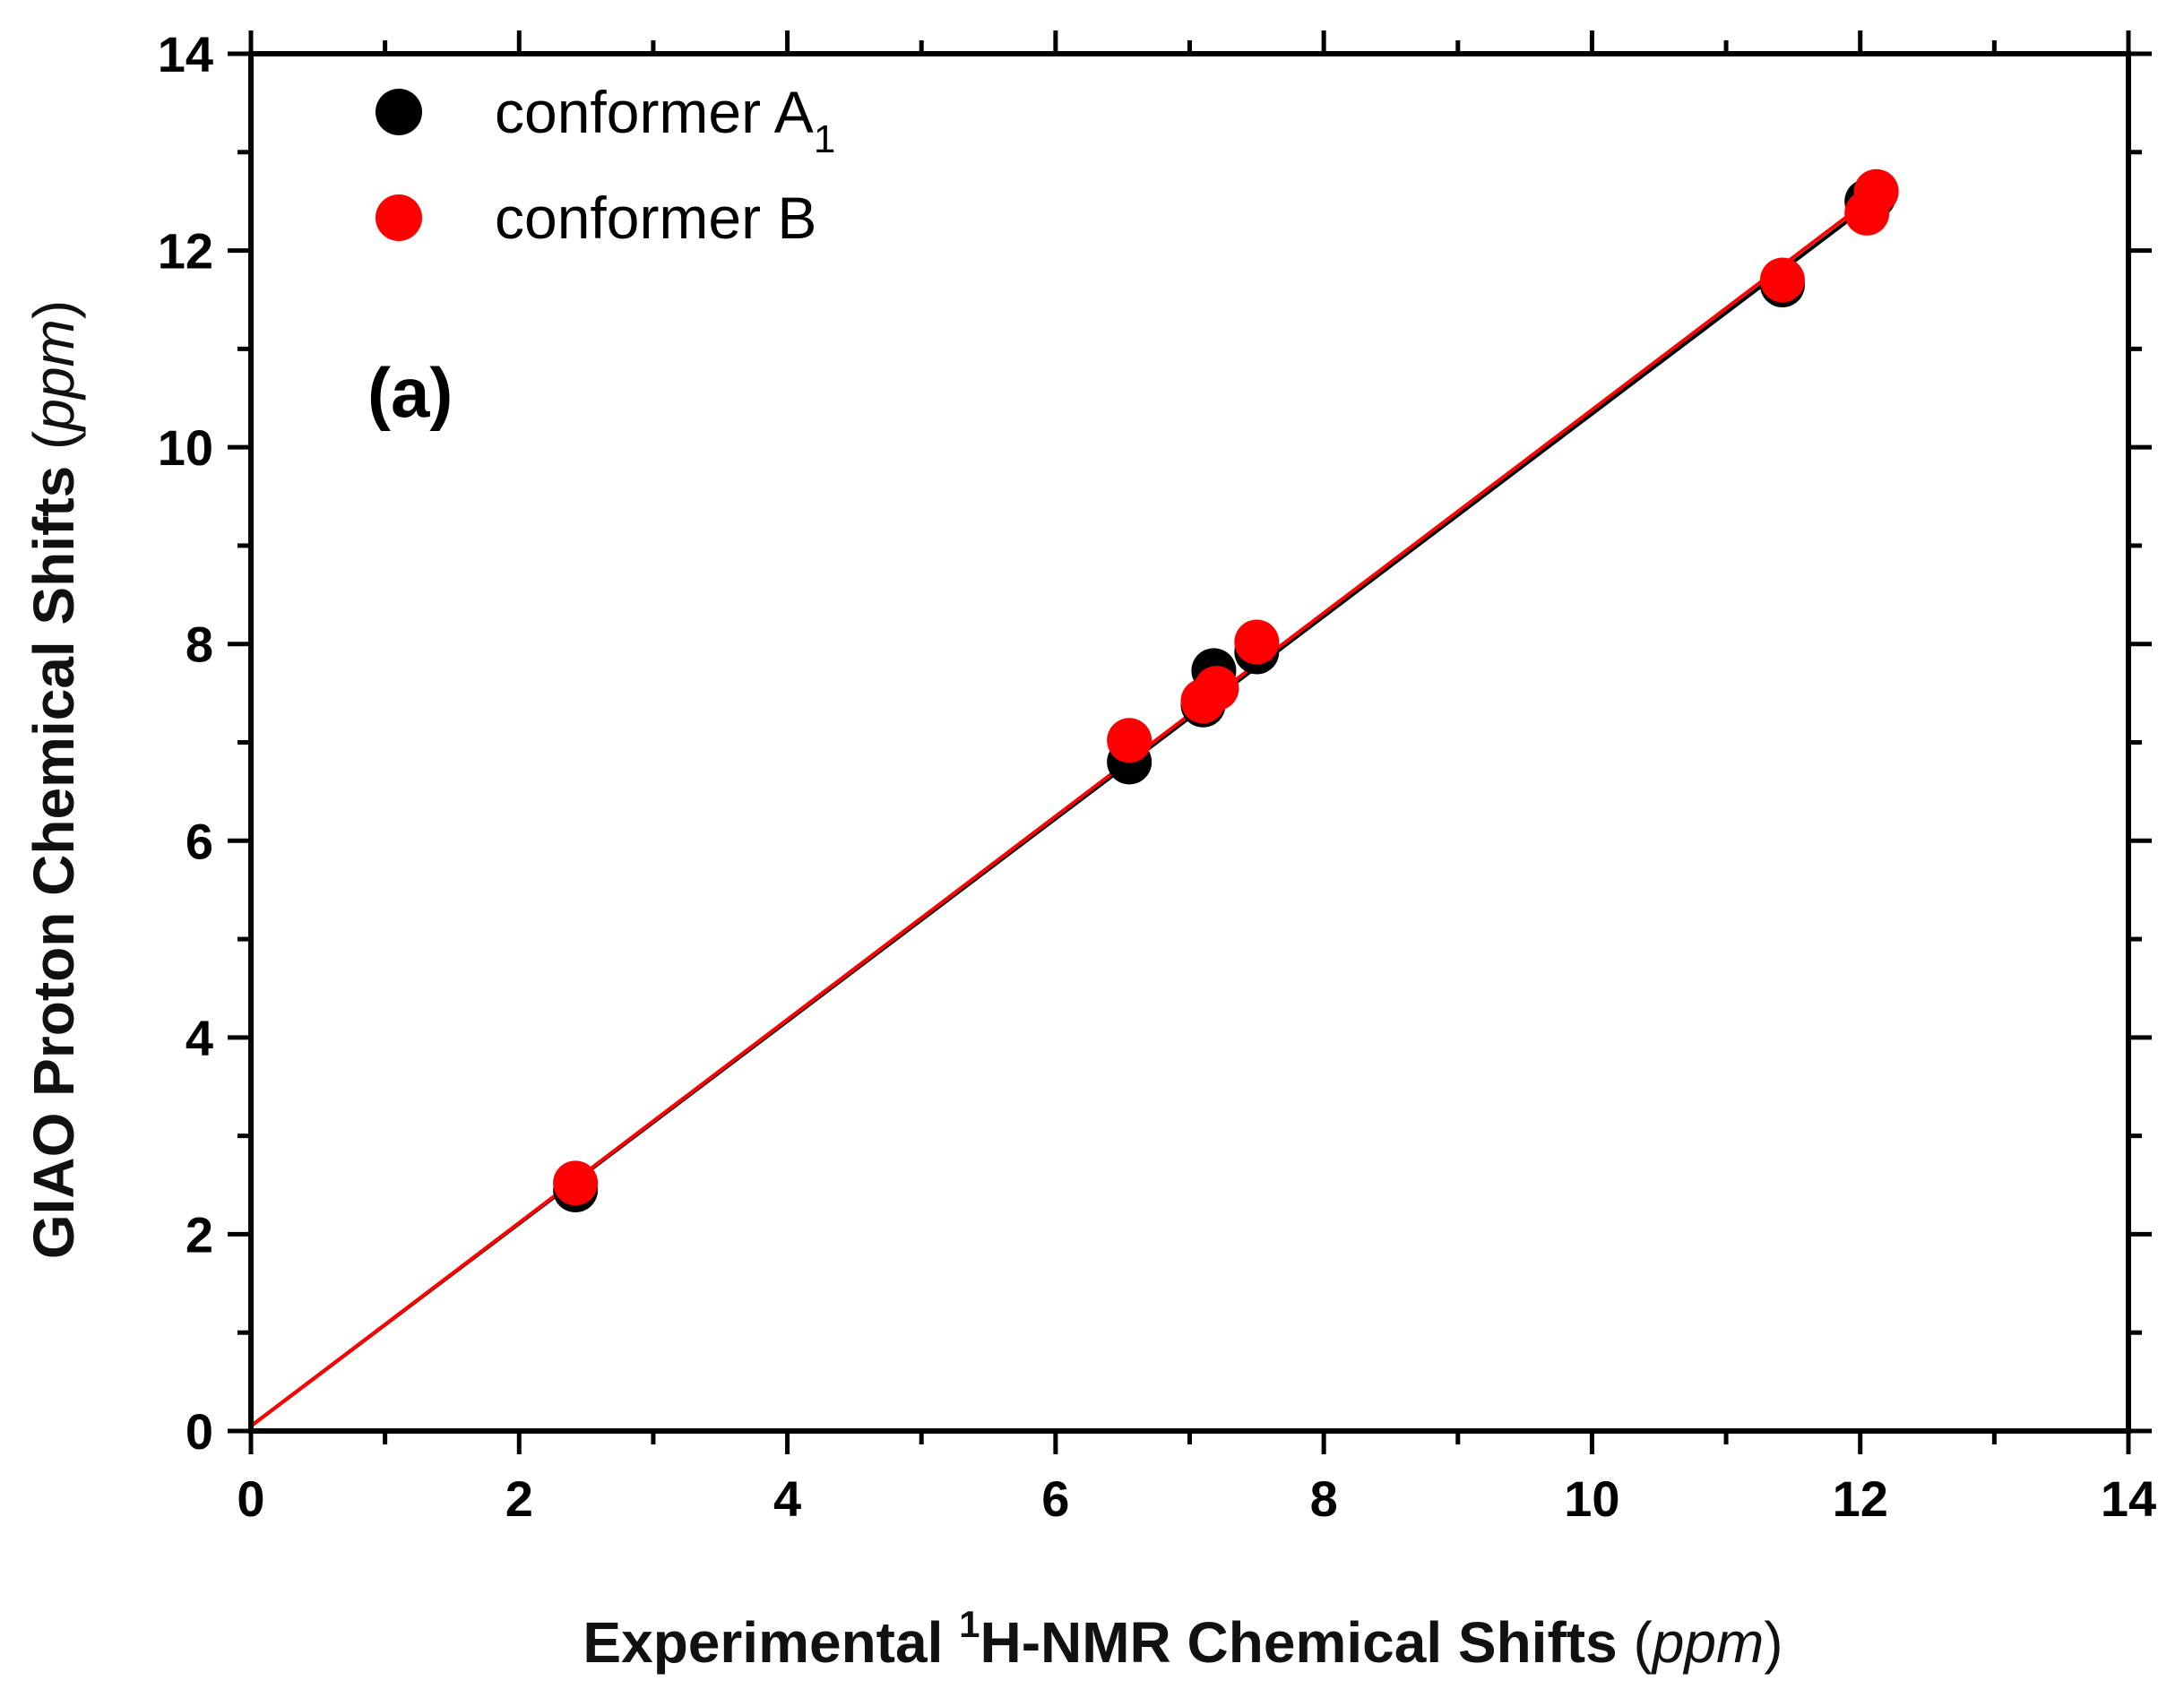 The width and height of the screenshot is (2184, 1698). Describe the element at coordinates (1708, 1642) in the screenshot. I see `x-axis-title-unit: ppm` at that location.